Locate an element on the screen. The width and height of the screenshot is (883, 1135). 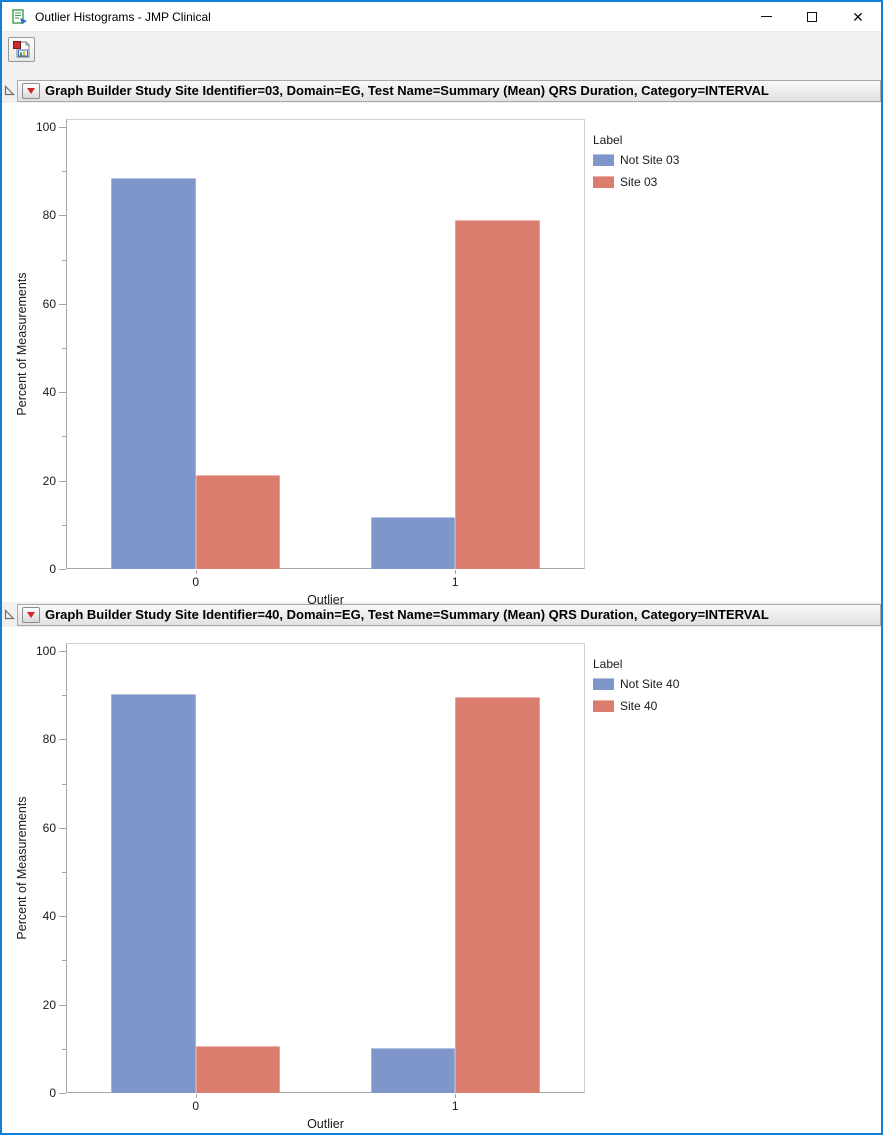
title-bar: Outlier Histograms - JMP Clinical ✕ is located at coordinates (441, 17).